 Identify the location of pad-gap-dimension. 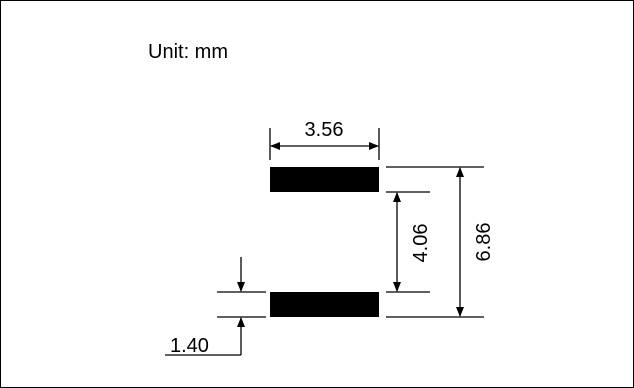
(408, 242).